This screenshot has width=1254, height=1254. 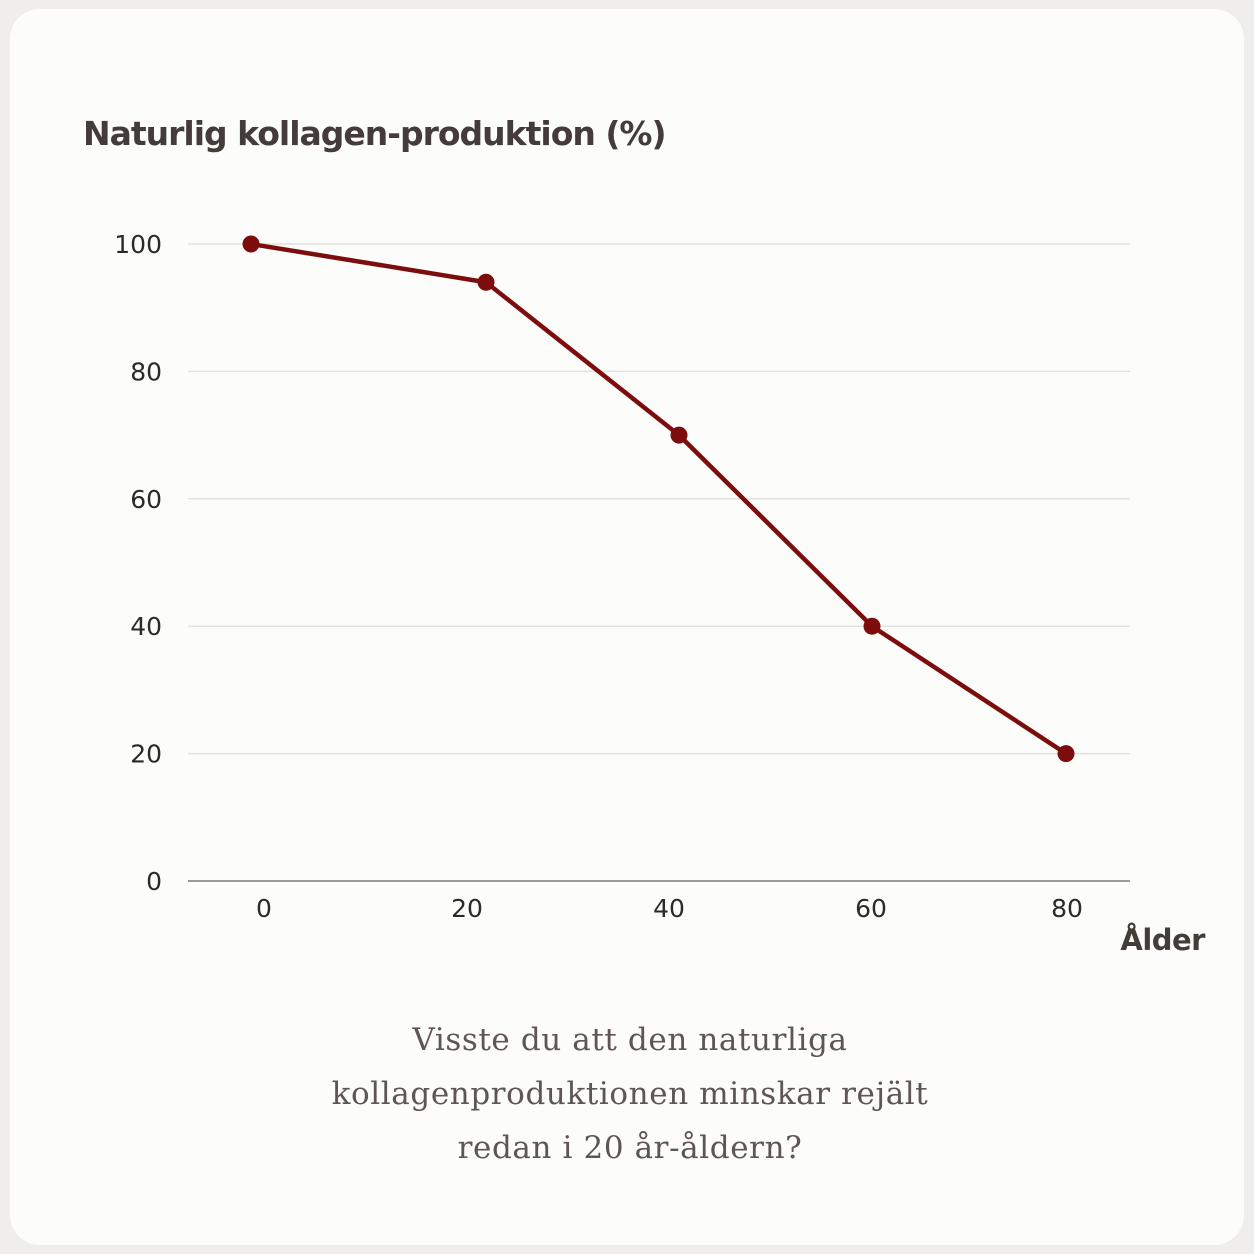 I want to click on x-tick-label: 80, so click(x=1067, y=908).